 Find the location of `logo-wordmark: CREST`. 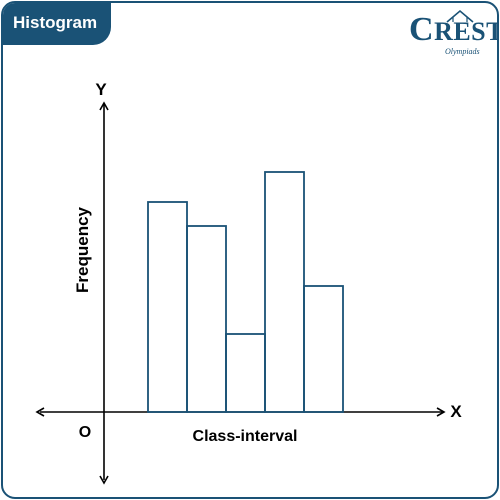

logo-wordmark: CREST is located at coordinates (454, 30).